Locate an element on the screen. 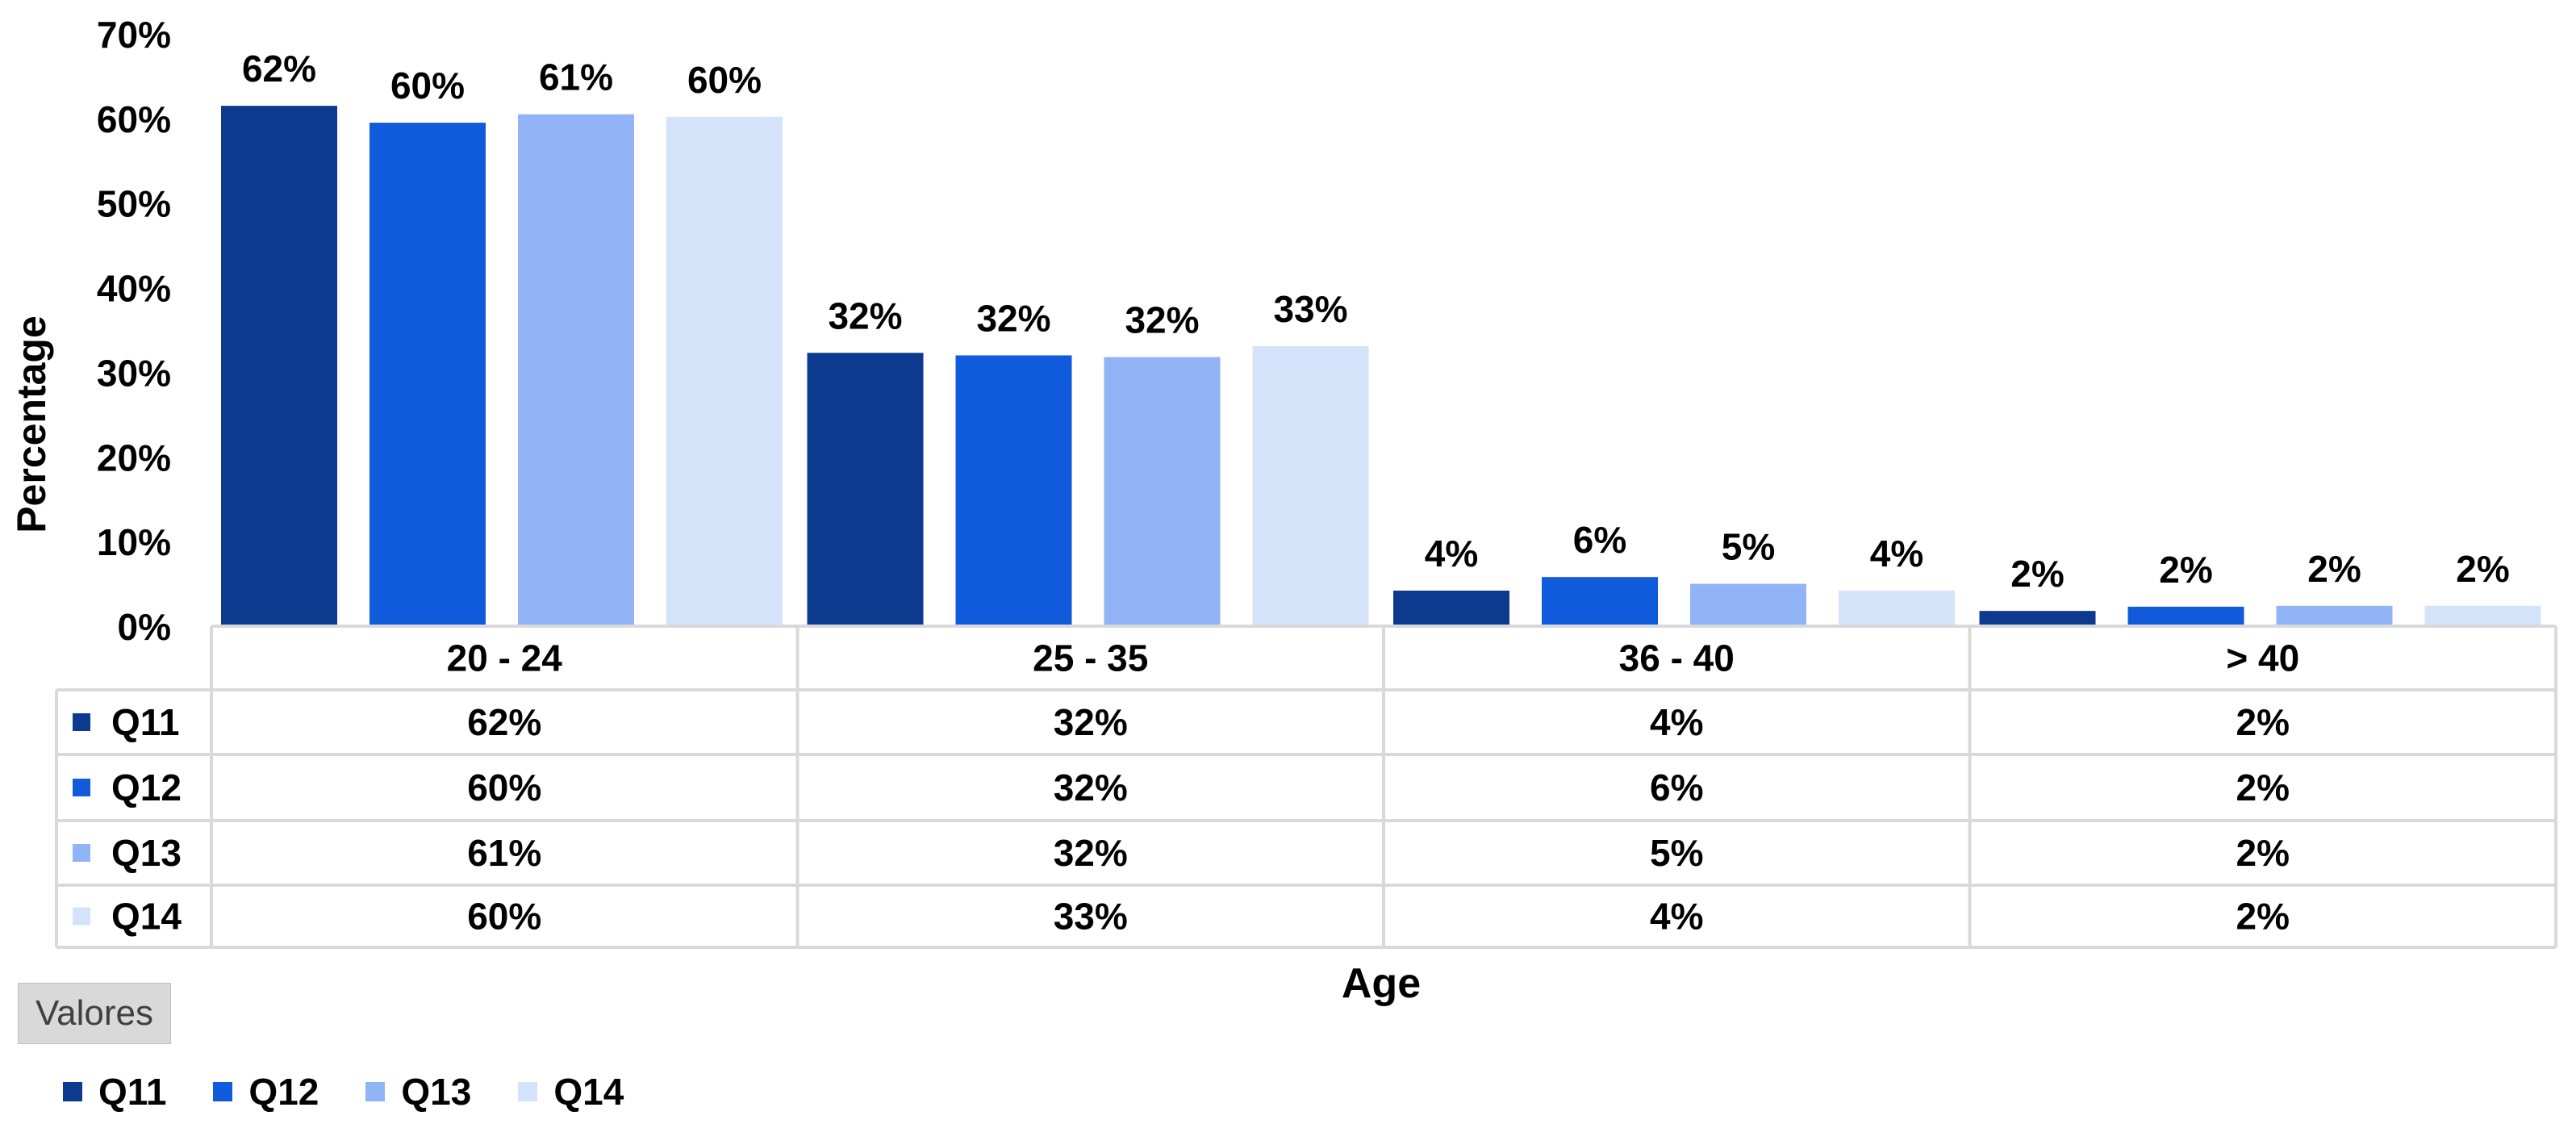 The width and height of the screenshot is (2576, 1124). table-series-label: Q12 is located at coordinates (146, 788).